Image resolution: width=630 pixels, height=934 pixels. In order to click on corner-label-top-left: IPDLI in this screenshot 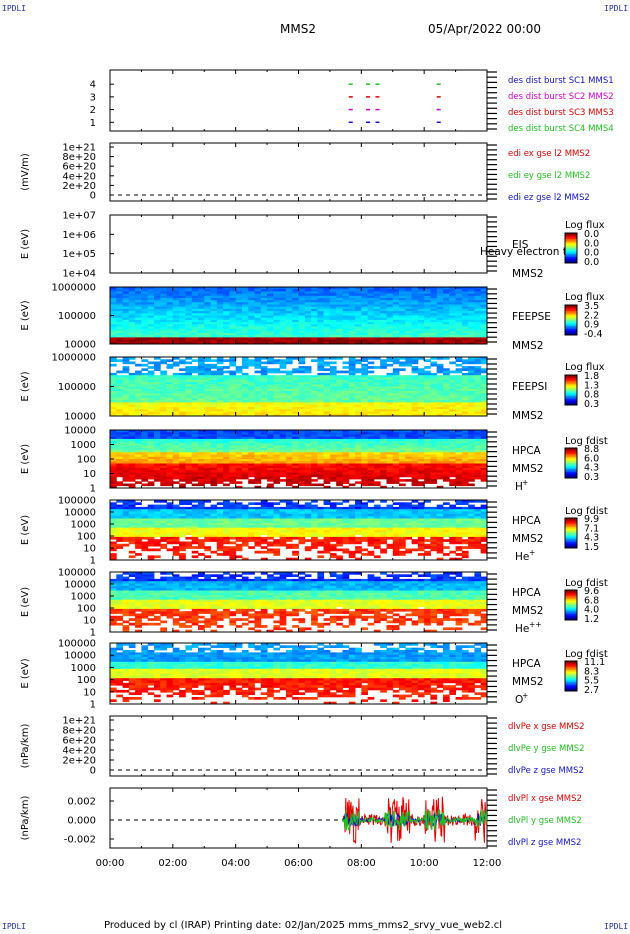, I will do `click(14, 8)`.